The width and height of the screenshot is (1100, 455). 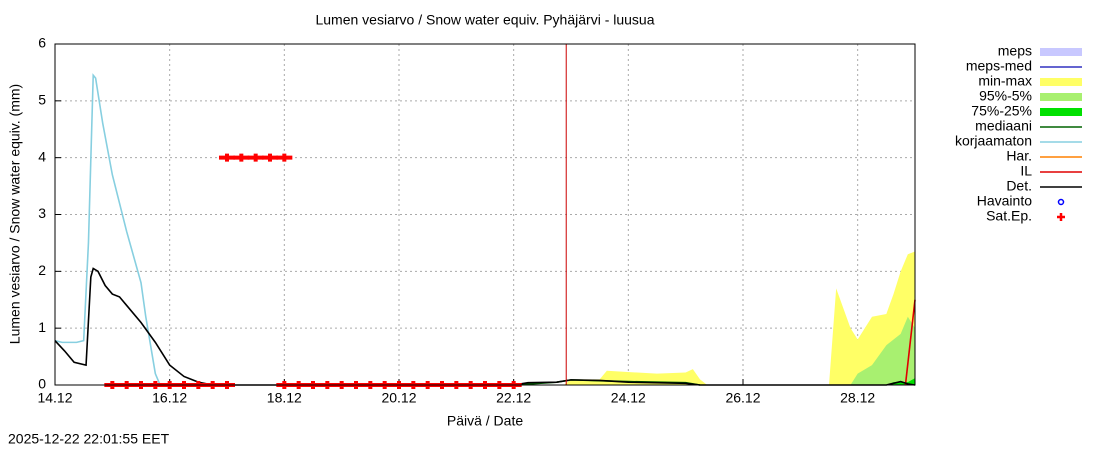 I want to click on x-tick-label: 26.12, so click(x=742, y=398).